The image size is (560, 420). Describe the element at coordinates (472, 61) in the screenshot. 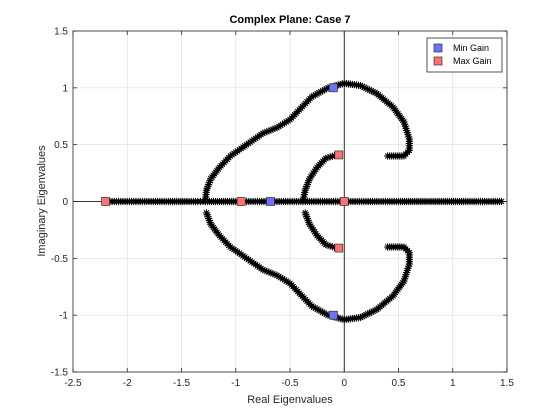

I see `legend-entry: Max Gain` at that location.